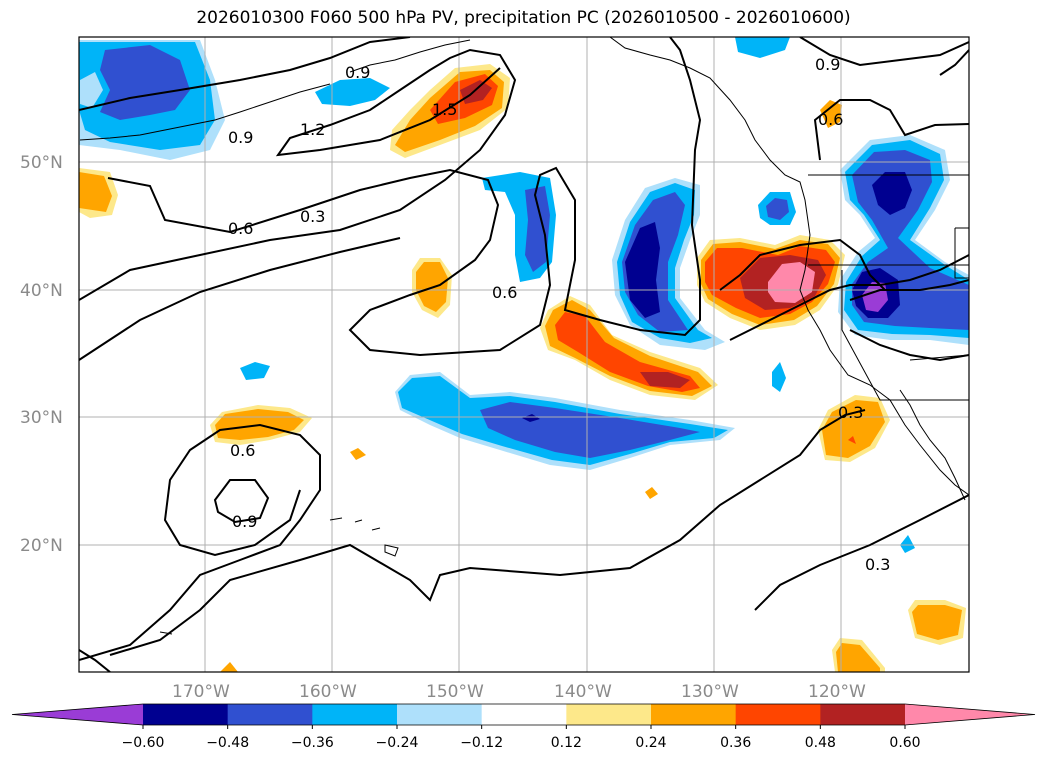 The width and height of the screenshot is (1047, 765). What do you see at coordinates (41, 546) in the screenshot?
I see `lat-label: 20°N` at bounding box center [41, 546].